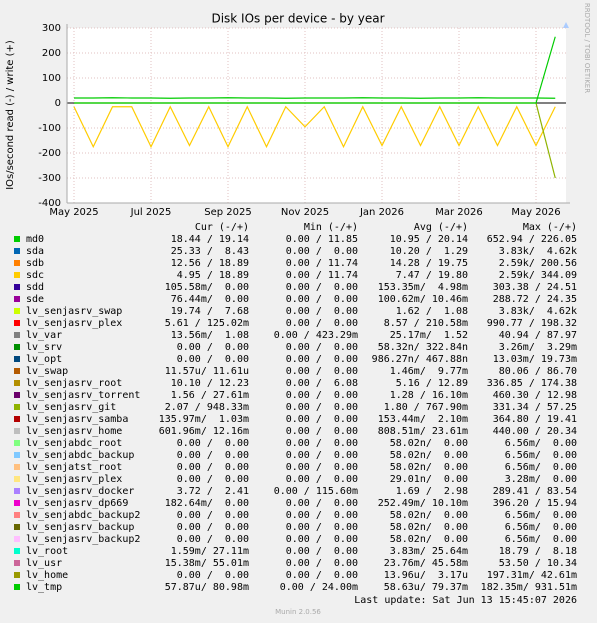 The image size is (597, 623). Describe the element at coordinates (74, 443) in the screenshot. I see `legend-label: lv_senjabdc_root` at that location.